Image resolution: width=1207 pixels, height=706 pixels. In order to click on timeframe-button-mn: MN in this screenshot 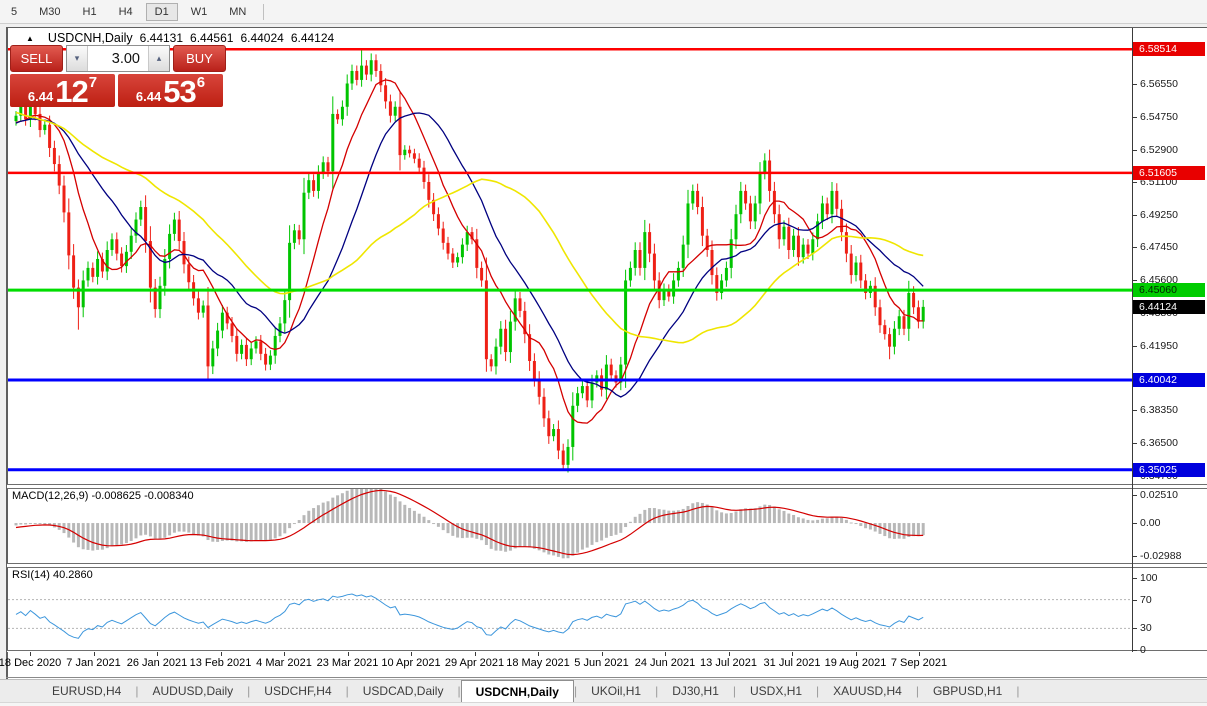, I will do `click(237, 12)`.